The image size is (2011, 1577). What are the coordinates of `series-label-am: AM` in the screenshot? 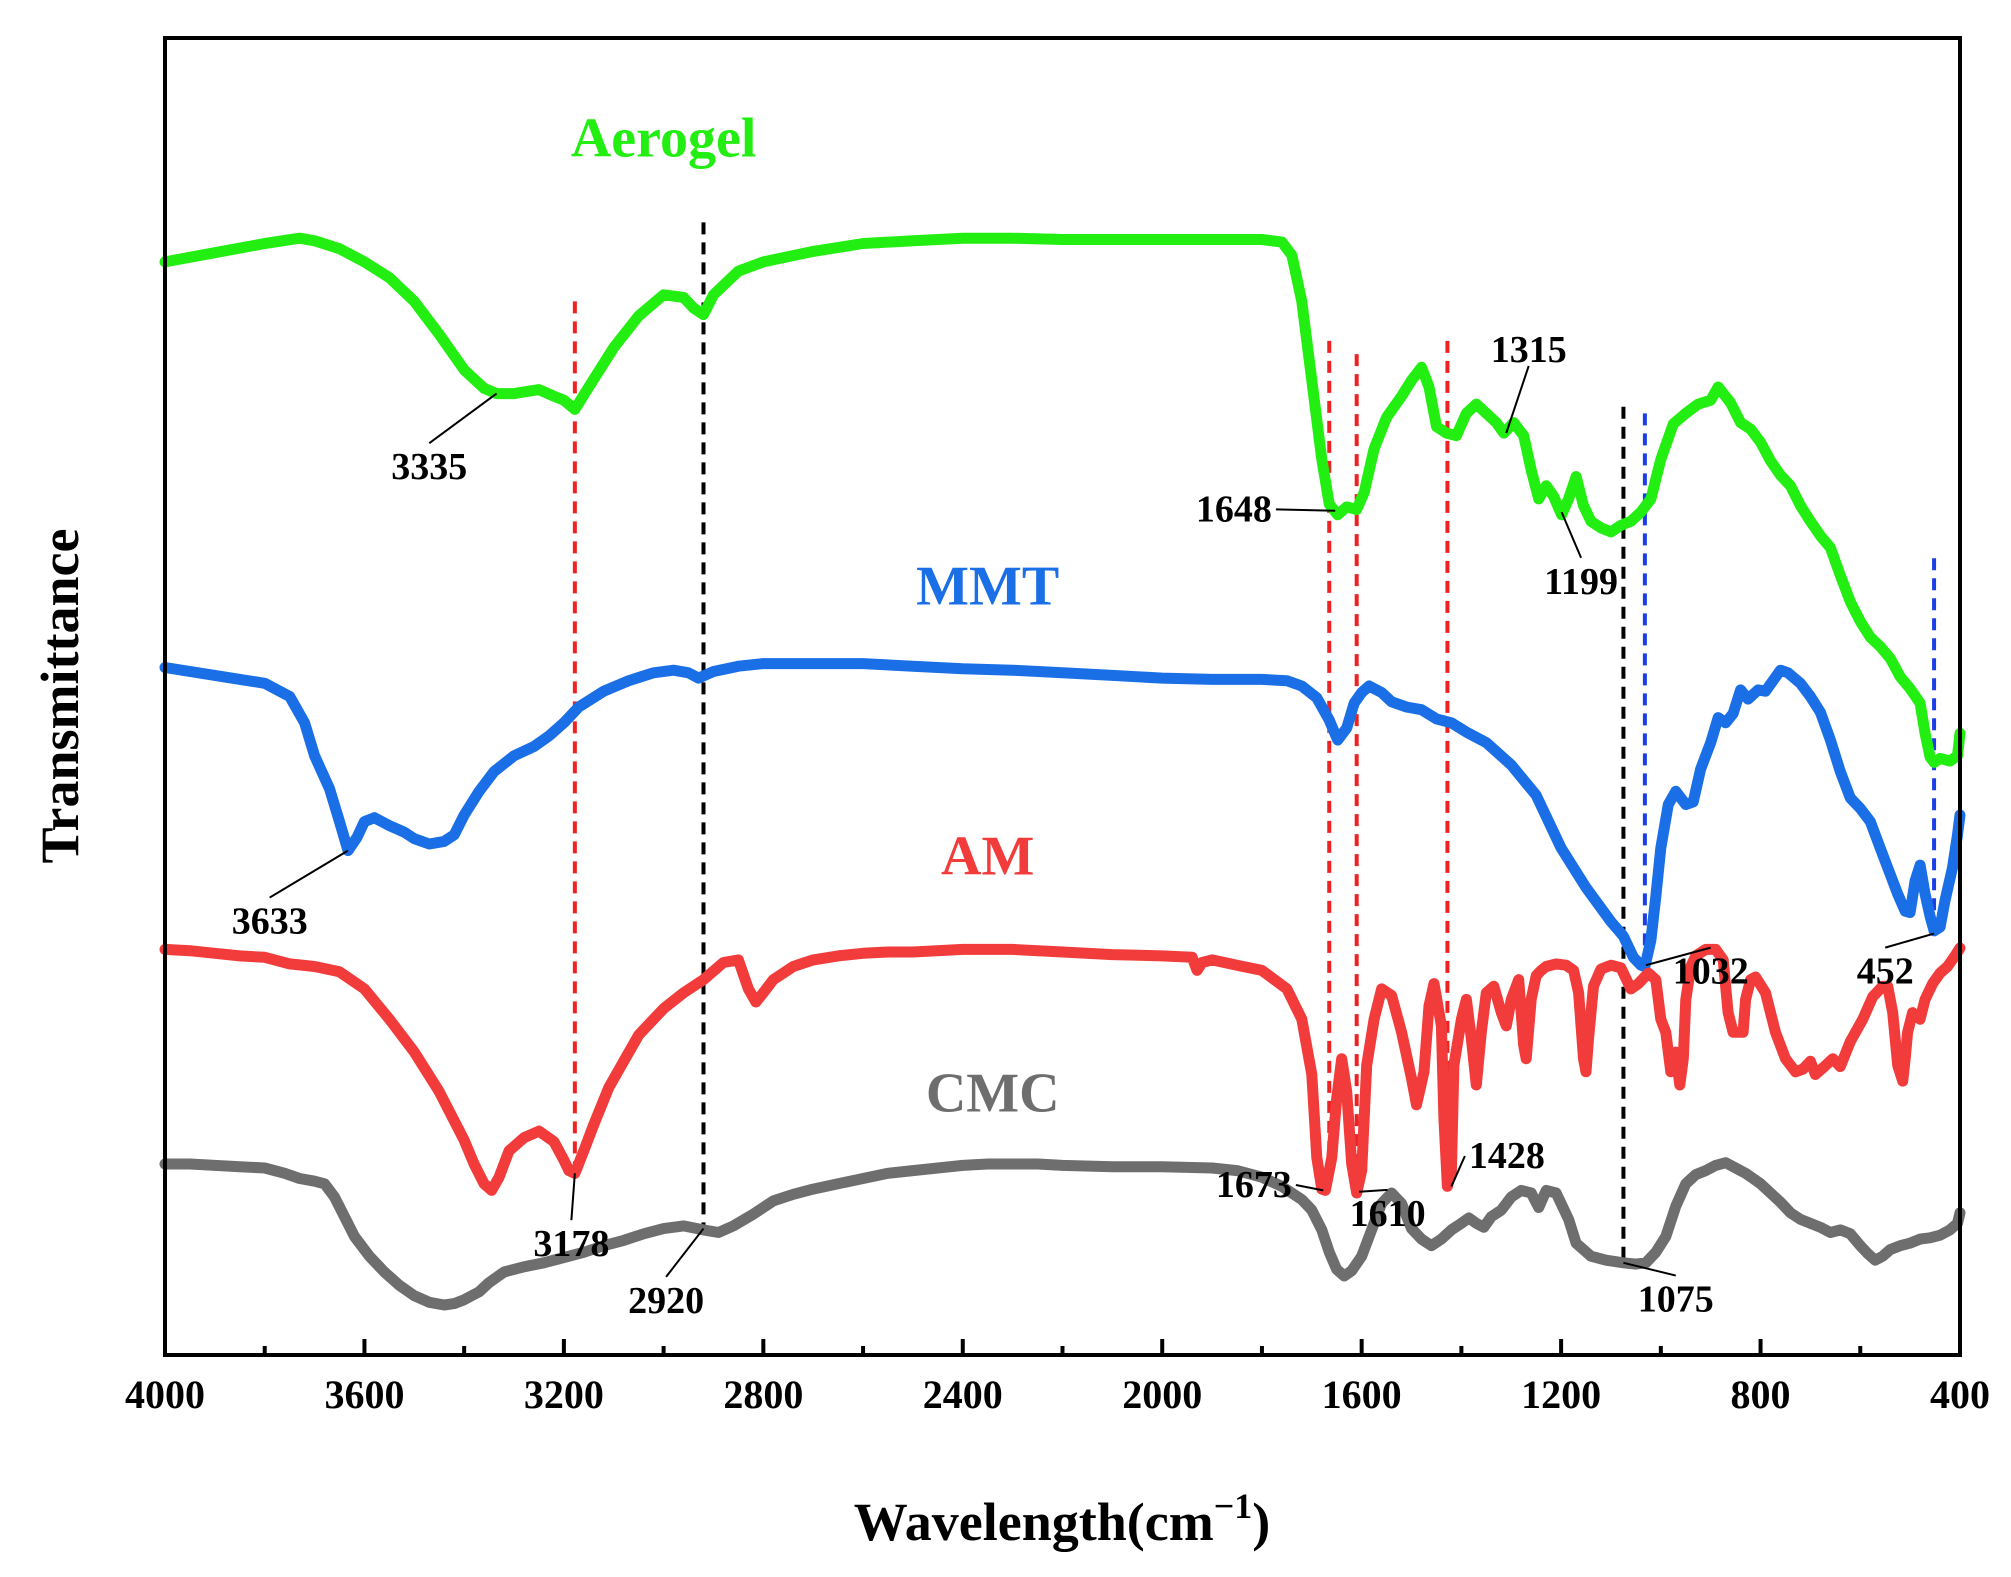 It's located at (987, 856).